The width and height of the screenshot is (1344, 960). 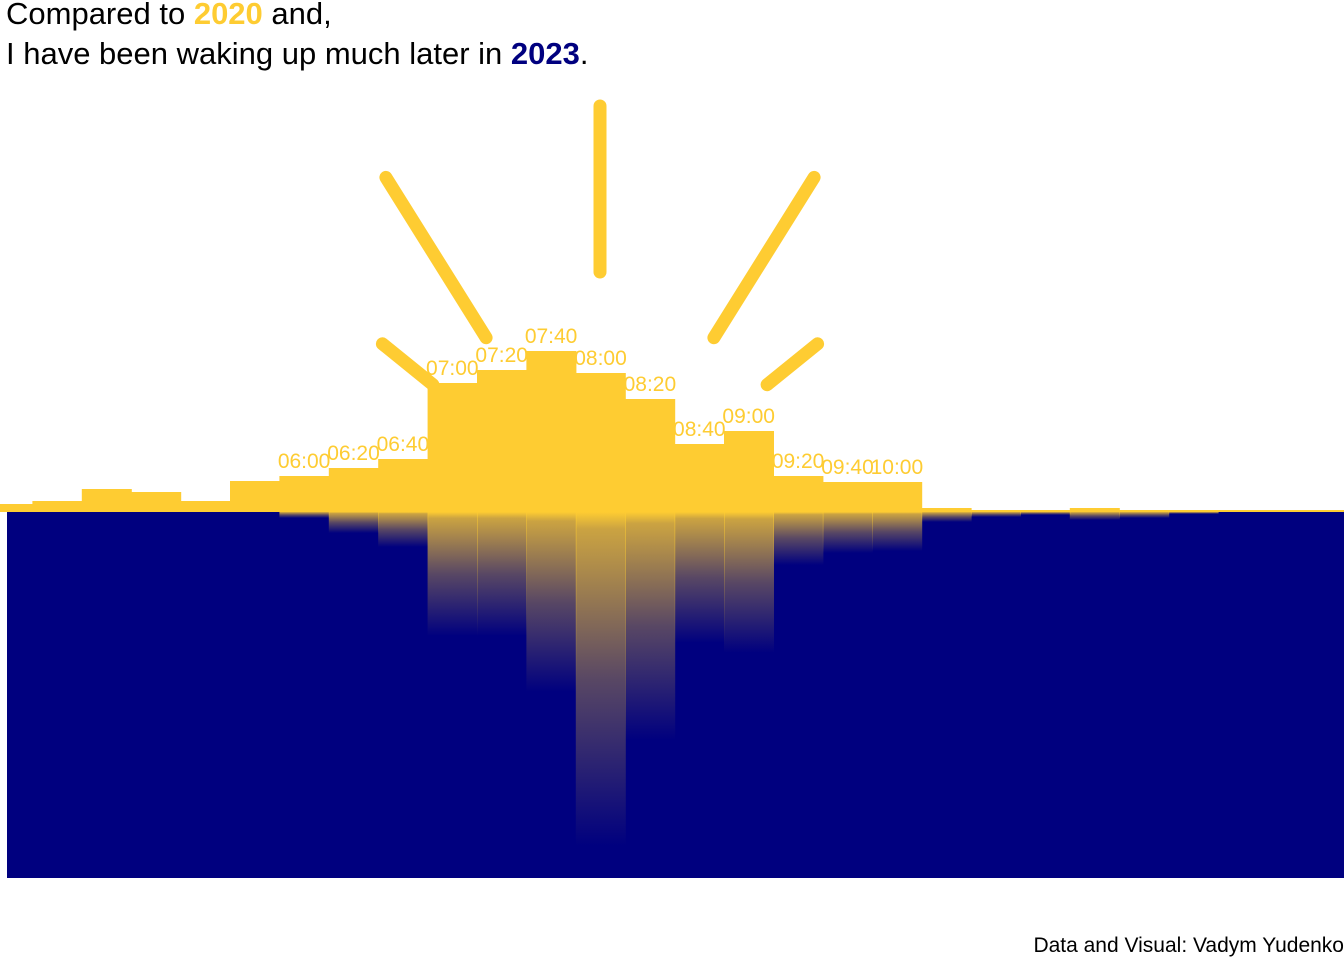 I want to click on year-2023-highlight: 2023, so click(x=545, y=53).